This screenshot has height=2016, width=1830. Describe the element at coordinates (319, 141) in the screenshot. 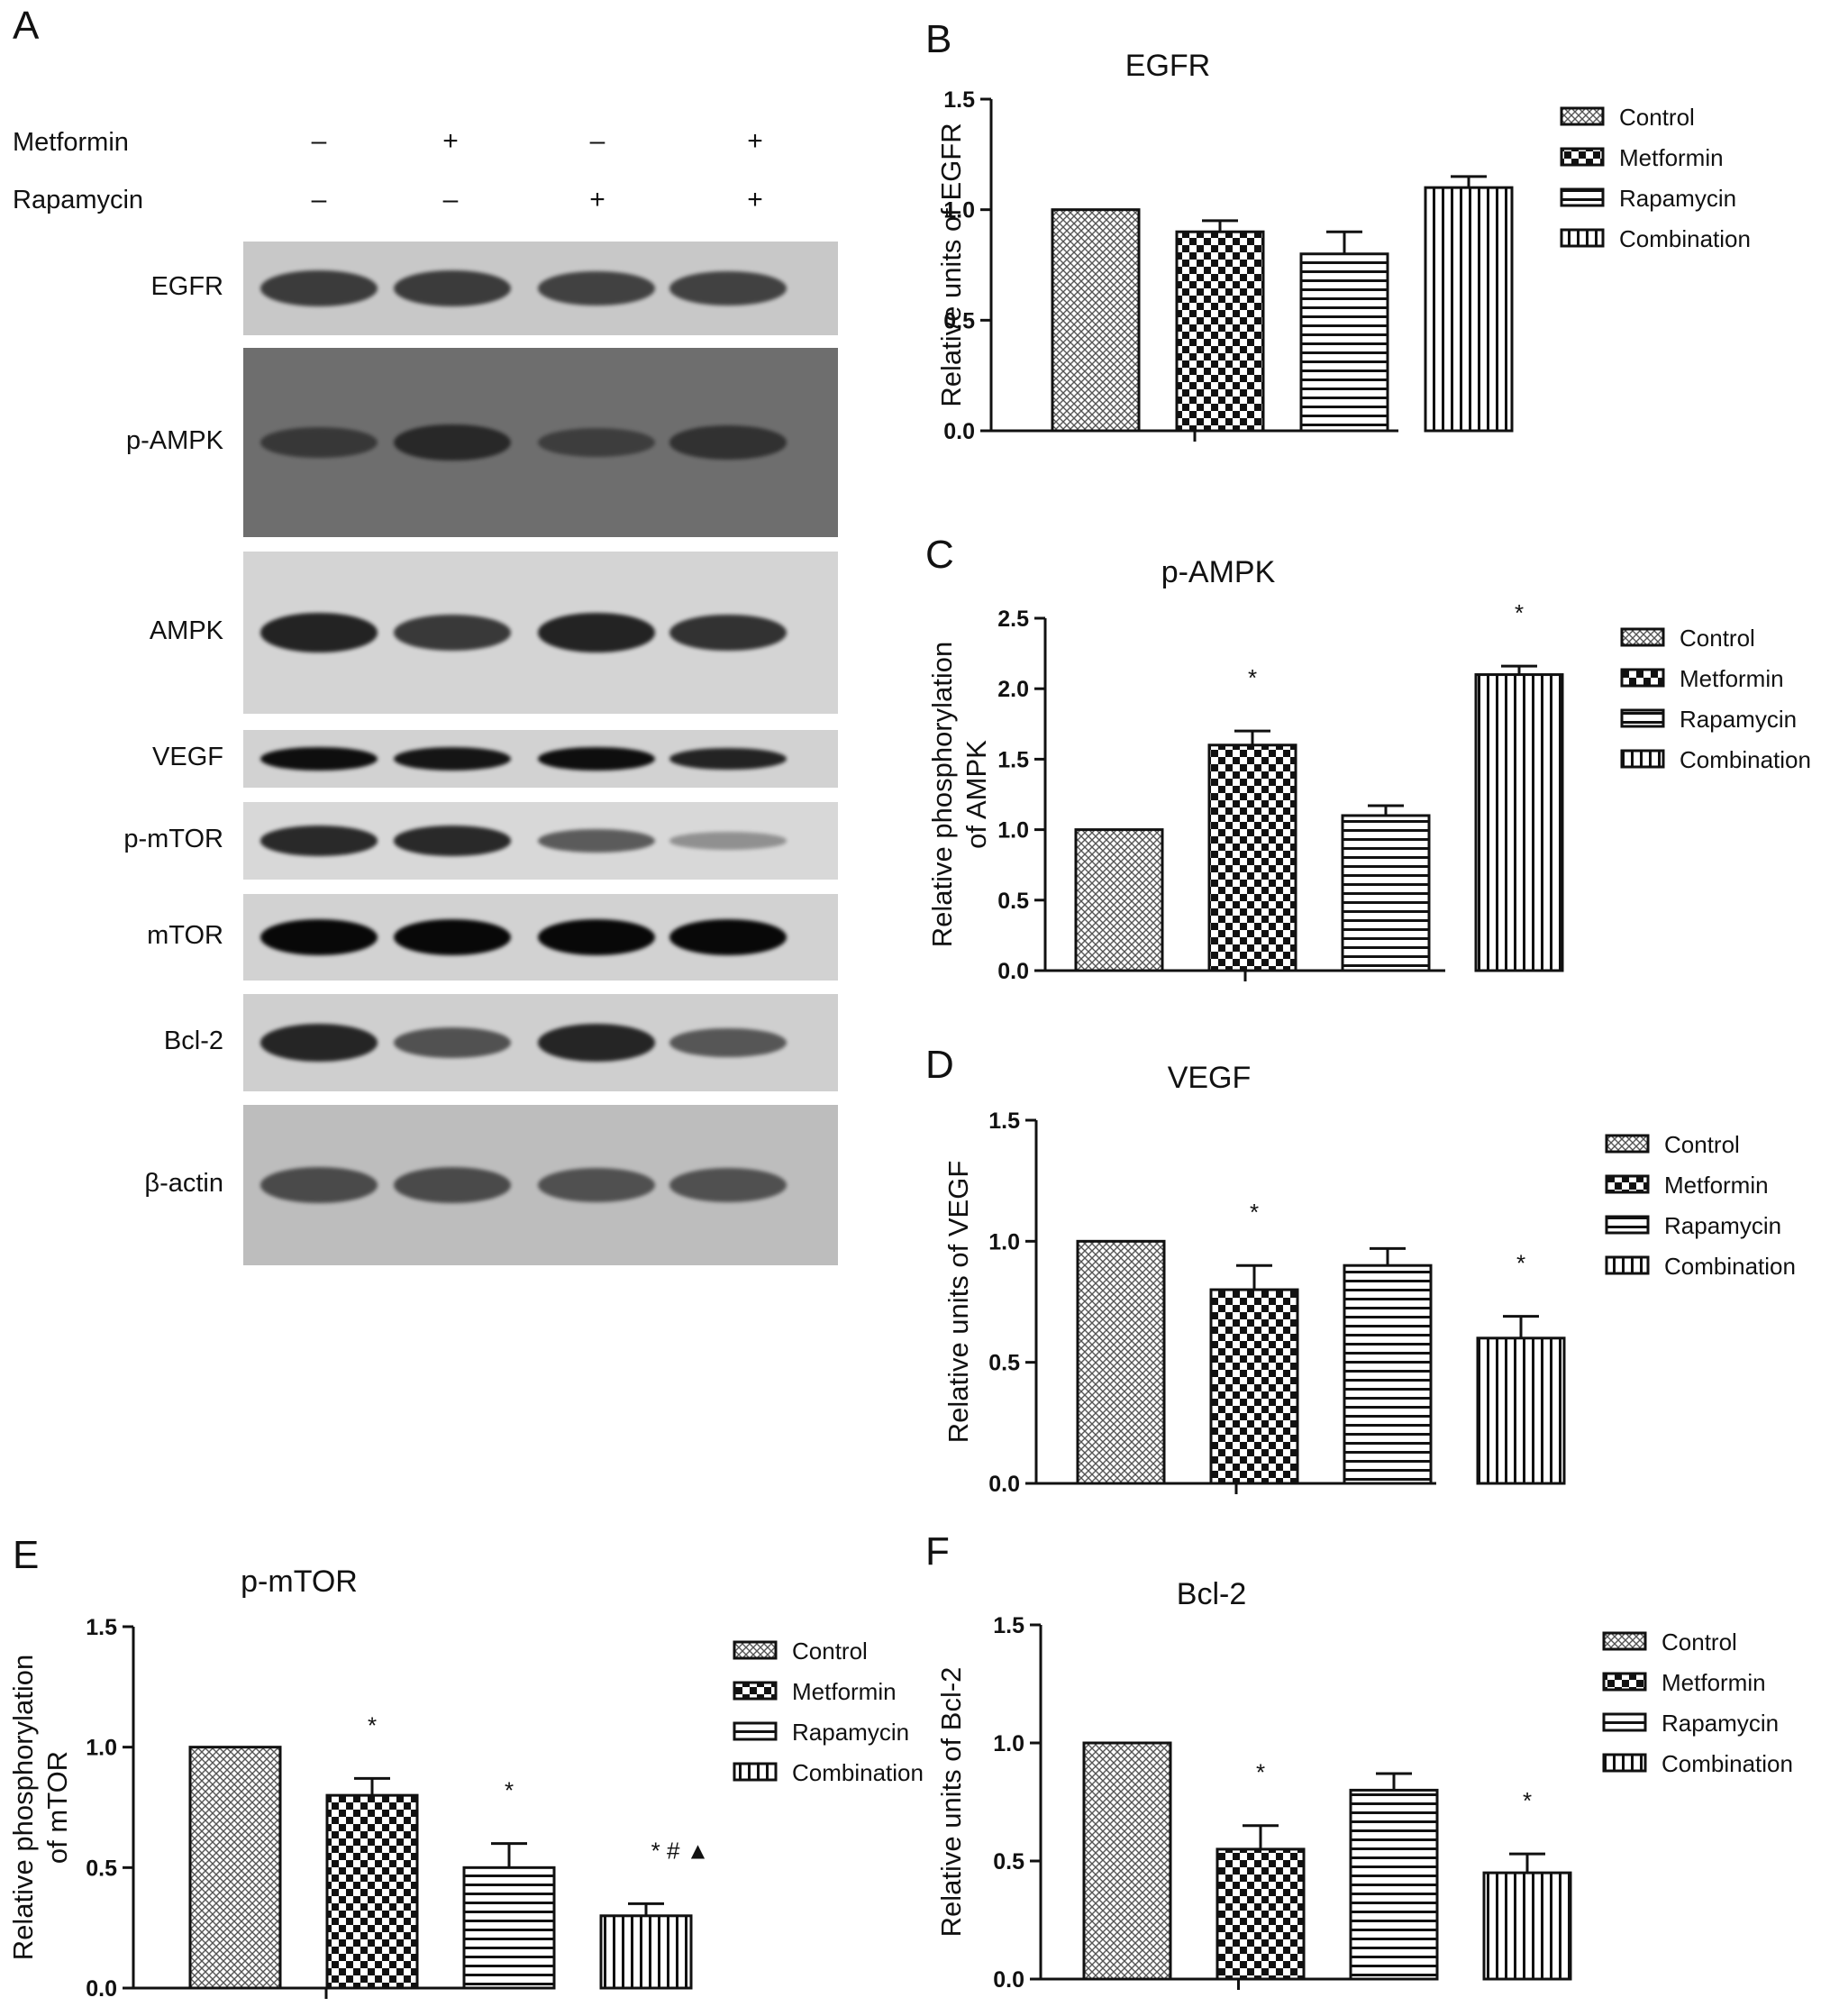

I see `metformin-mark-1: –` at that location.